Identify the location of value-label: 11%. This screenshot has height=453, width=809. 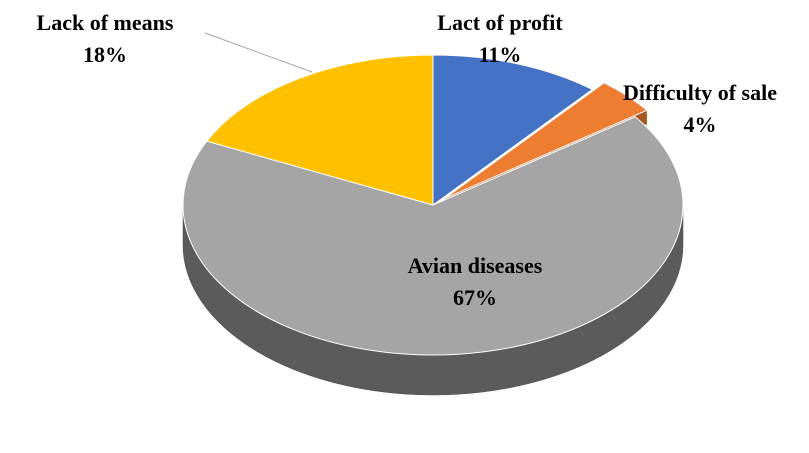
(500, 54).